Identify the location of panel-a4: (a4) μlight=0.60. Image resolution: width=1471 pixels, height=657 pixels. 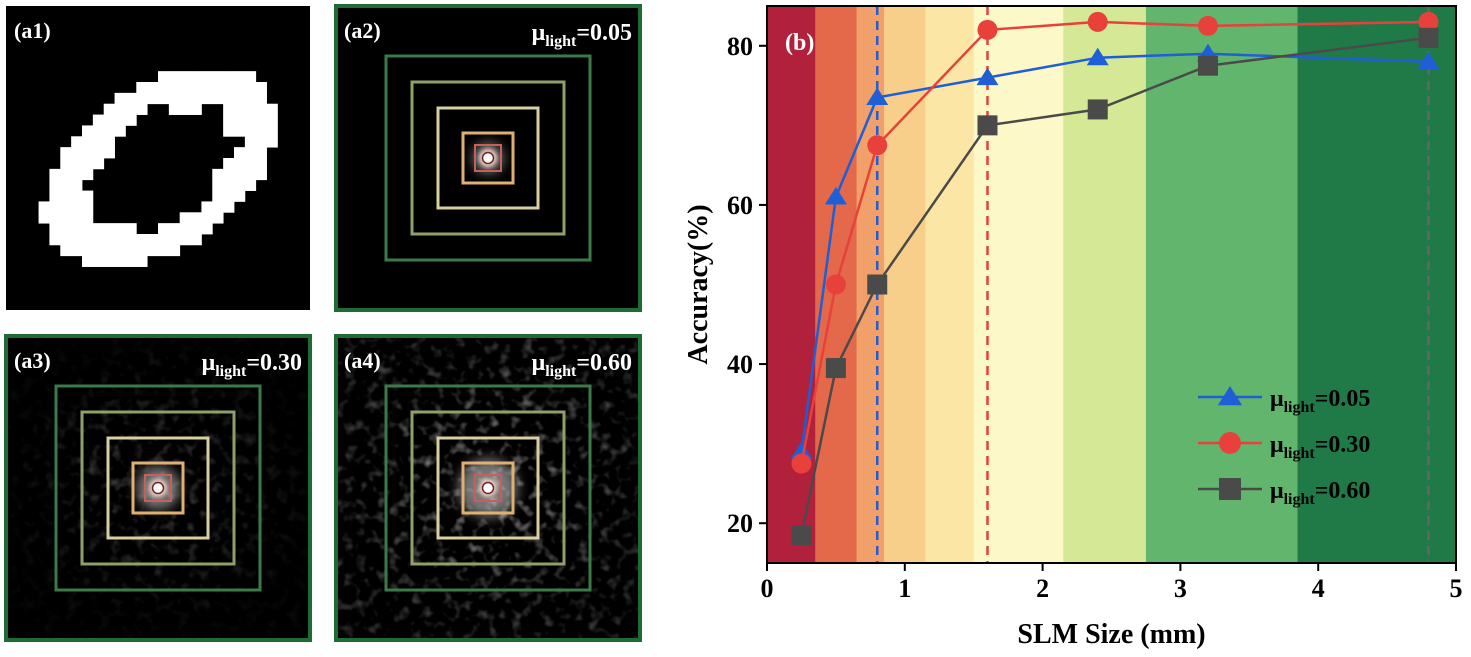
(488, 488).